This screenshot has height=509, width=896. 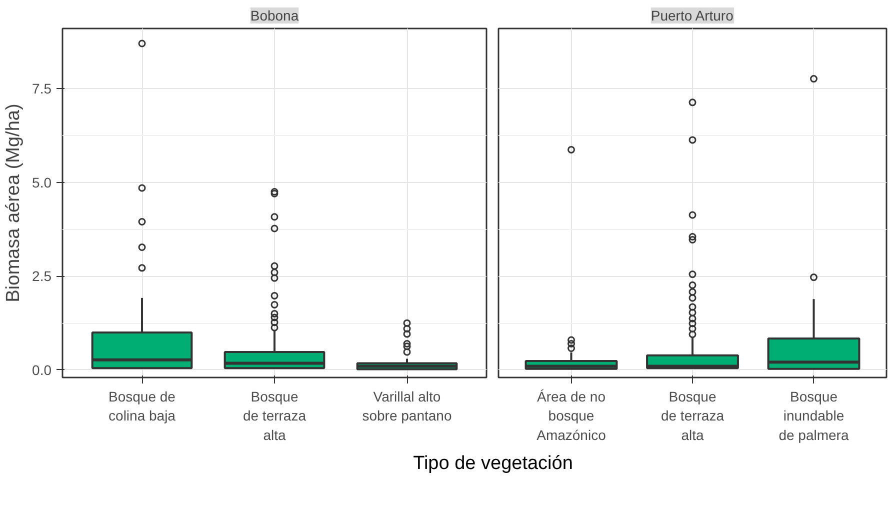 What do you see at coordinates (142, 406) in the screenshot?
I see `x-tick-label: Bosque de colina baja` at bounding box center [142, 406].